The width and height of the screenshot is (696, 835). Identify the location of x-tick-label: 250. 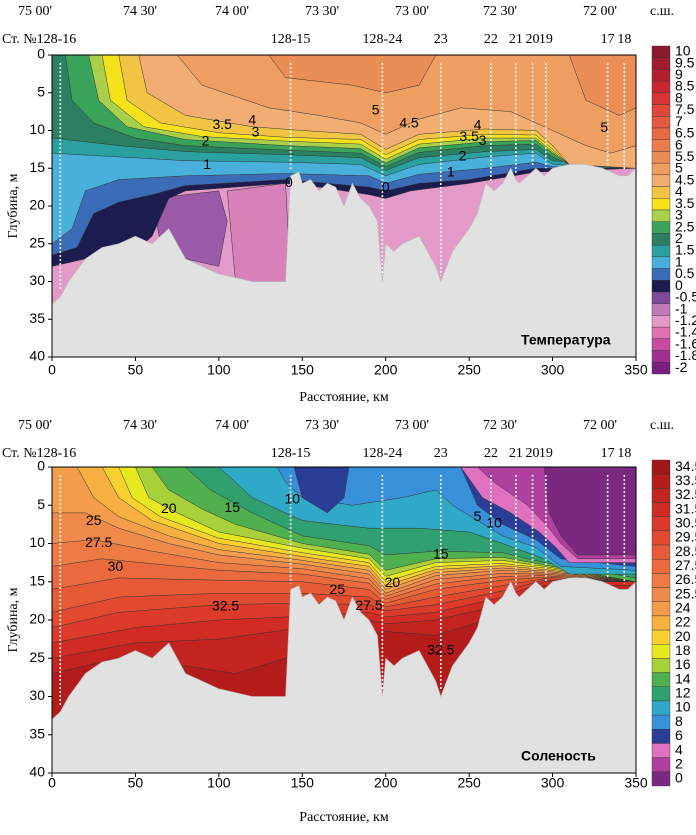
(469, 783).